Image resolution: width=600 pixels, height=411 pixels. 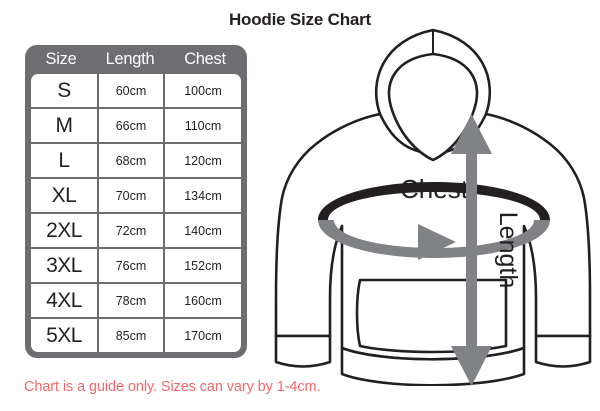 I want to click on column-header-length: Length, so click(x=130, y=59).